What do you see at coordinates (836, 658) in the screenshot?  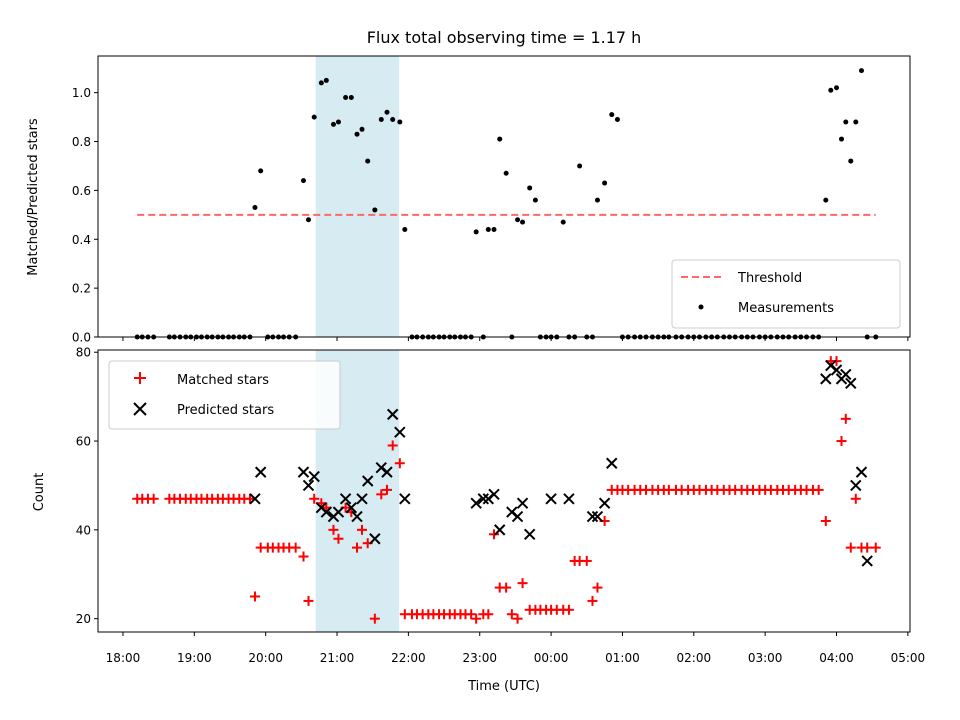 I see `x-tick-label: 04:00` at bounding box center [836, 658].